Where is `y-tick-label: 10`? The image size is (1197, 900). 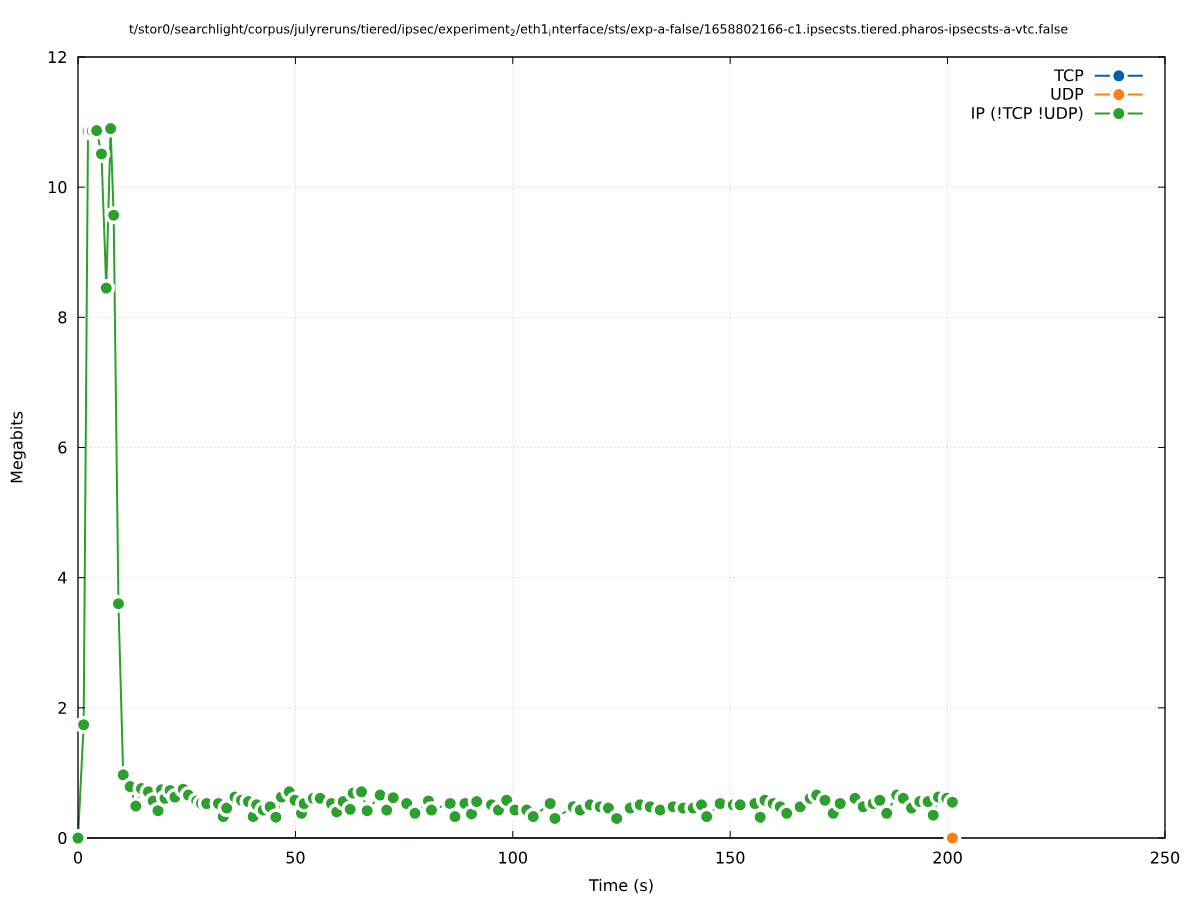
y-tick-label: 10 is located at coordinates (57, 187).